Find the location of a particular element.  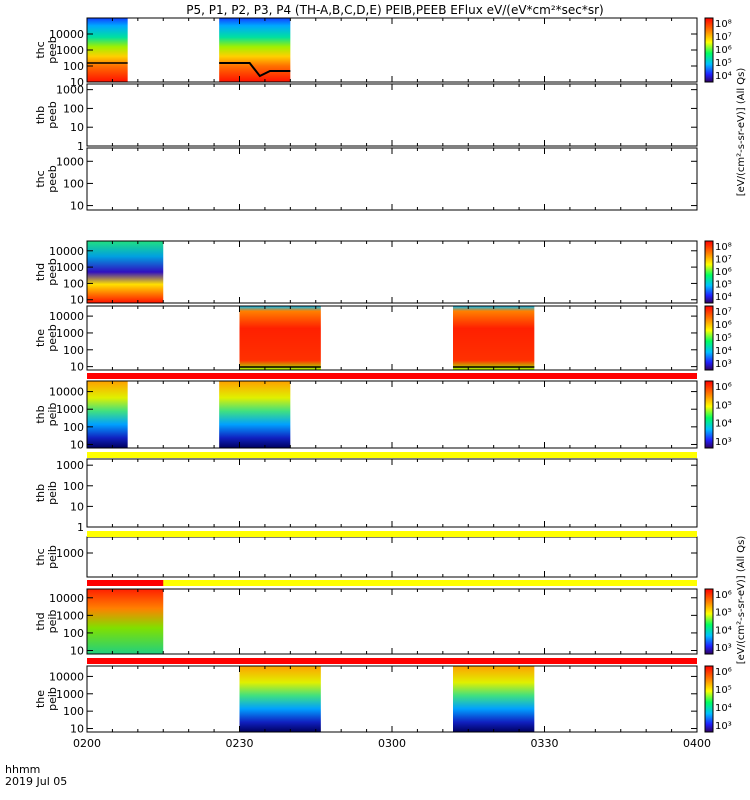

x-tick-label: 0330 is located at coordinates (545, 743).